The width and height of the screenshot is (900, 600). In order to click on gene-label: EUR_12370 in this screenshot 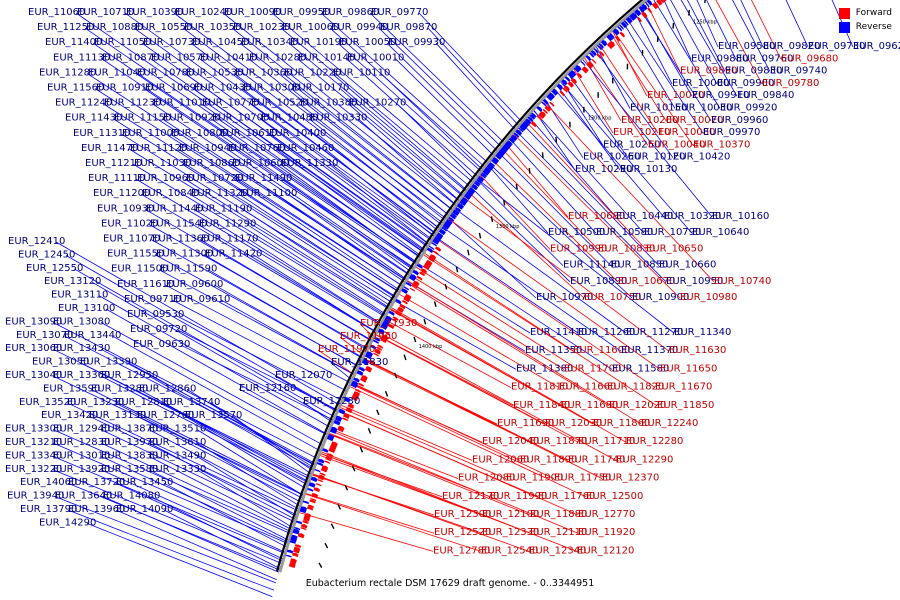, I will do `click(630, 478)`.